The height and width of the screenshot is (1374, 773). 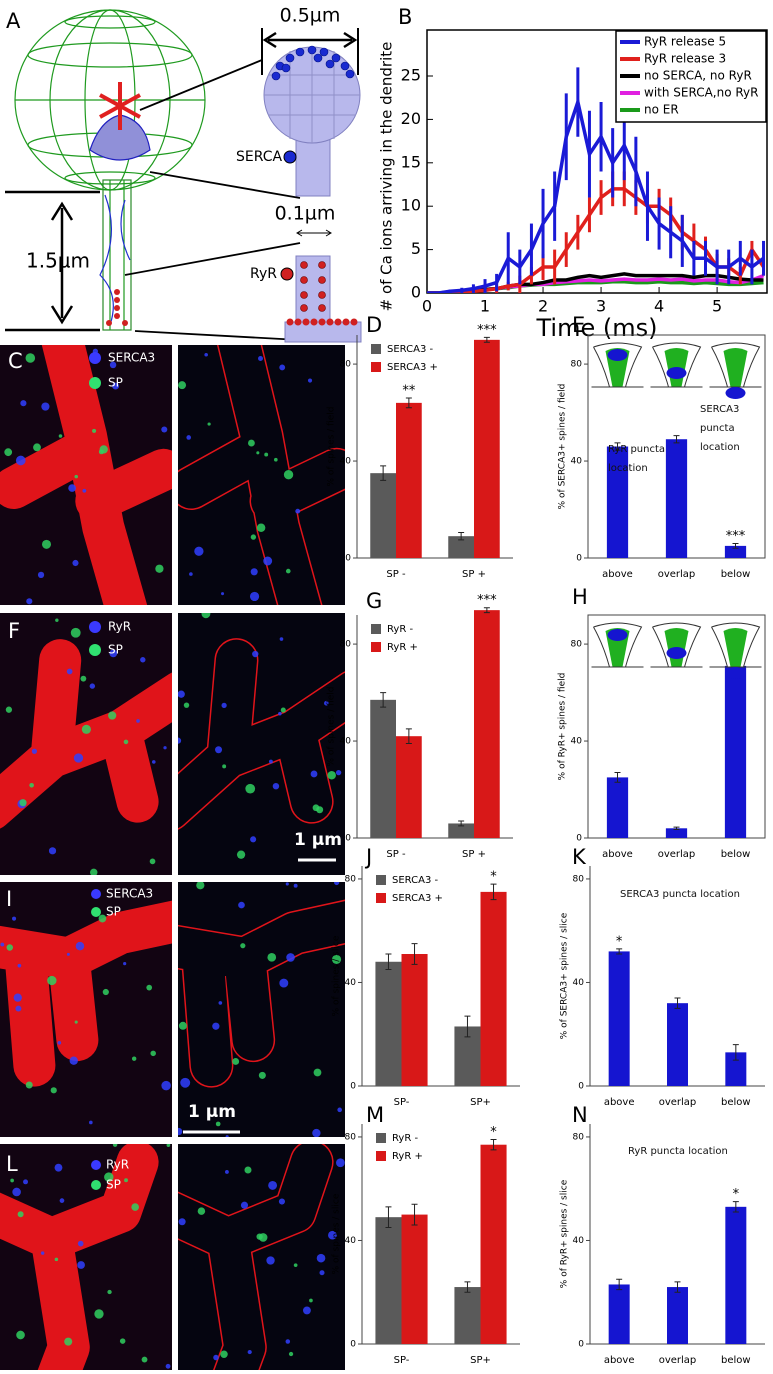 What do you see at coordinates (427, 306) in the screenshot?
I see `x-tick-label: 0` at bounding box center [427, 306].